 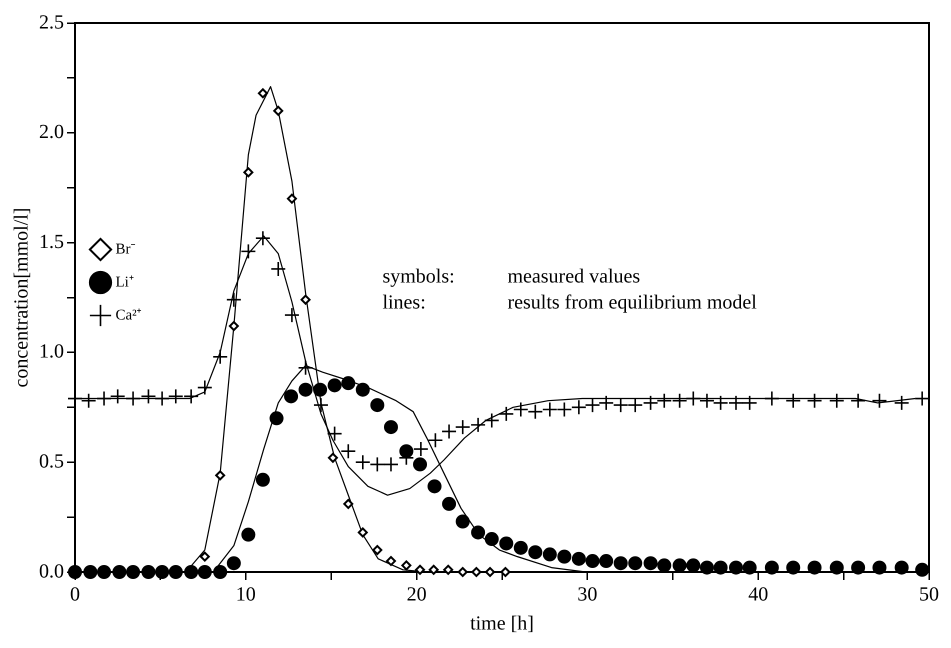 What do you see at coordinates (75, 594) in the screenshot?
I see `x-tick-label: 0` at bounding box center [75, 594].